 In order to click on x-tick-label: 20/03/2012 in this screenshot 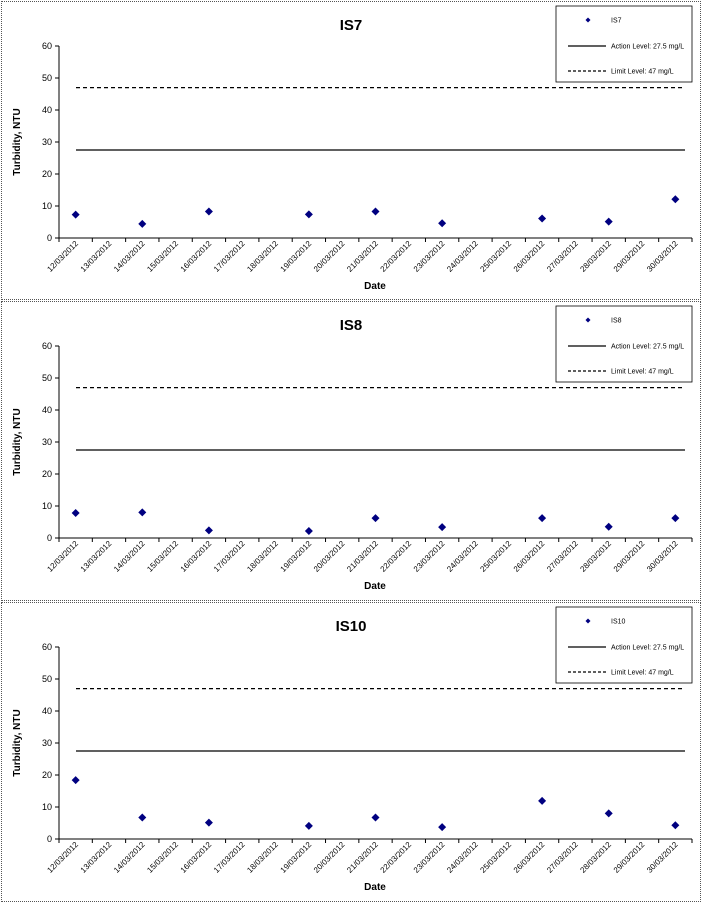, I will do `click(329, 556)`.